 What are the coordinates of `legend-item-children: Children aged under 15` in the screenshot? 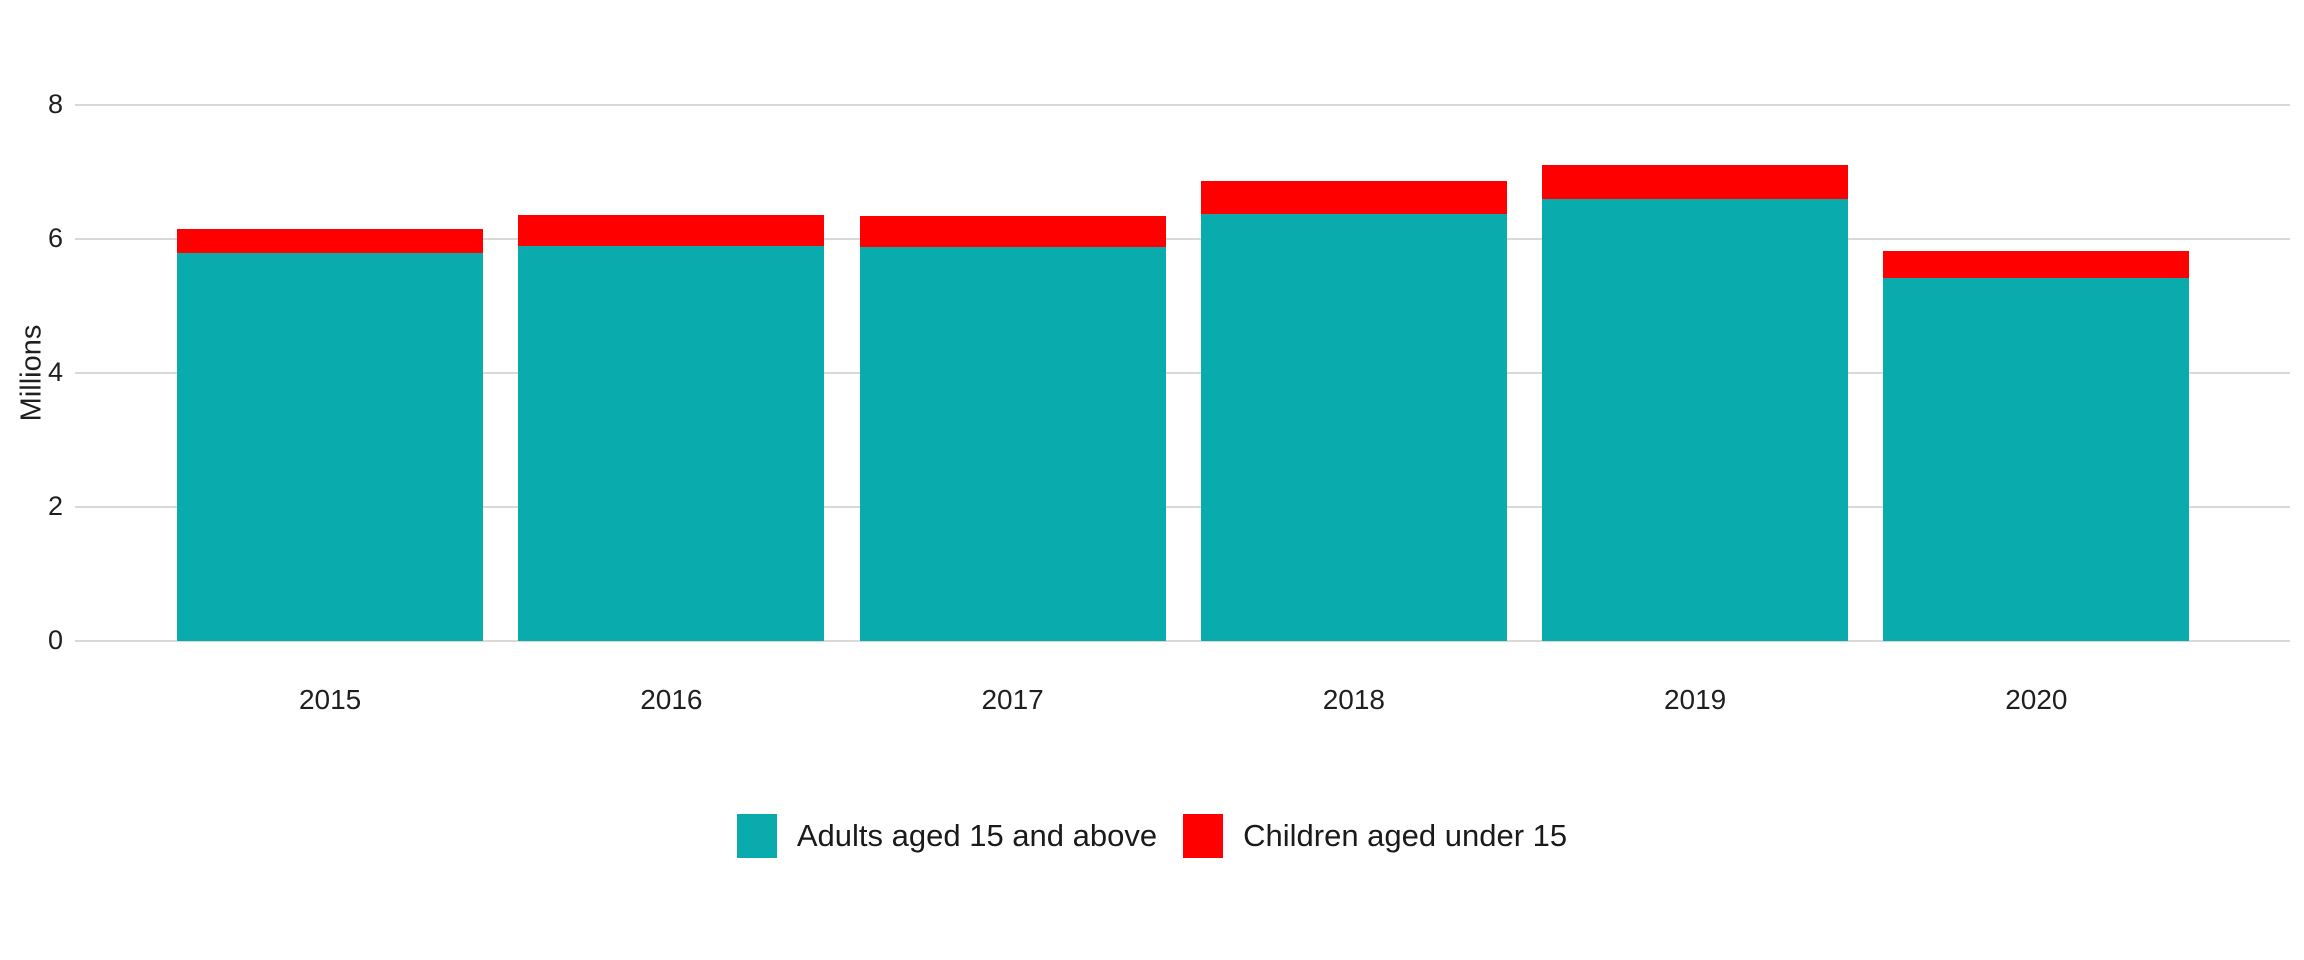 It's located at (1375, 836).